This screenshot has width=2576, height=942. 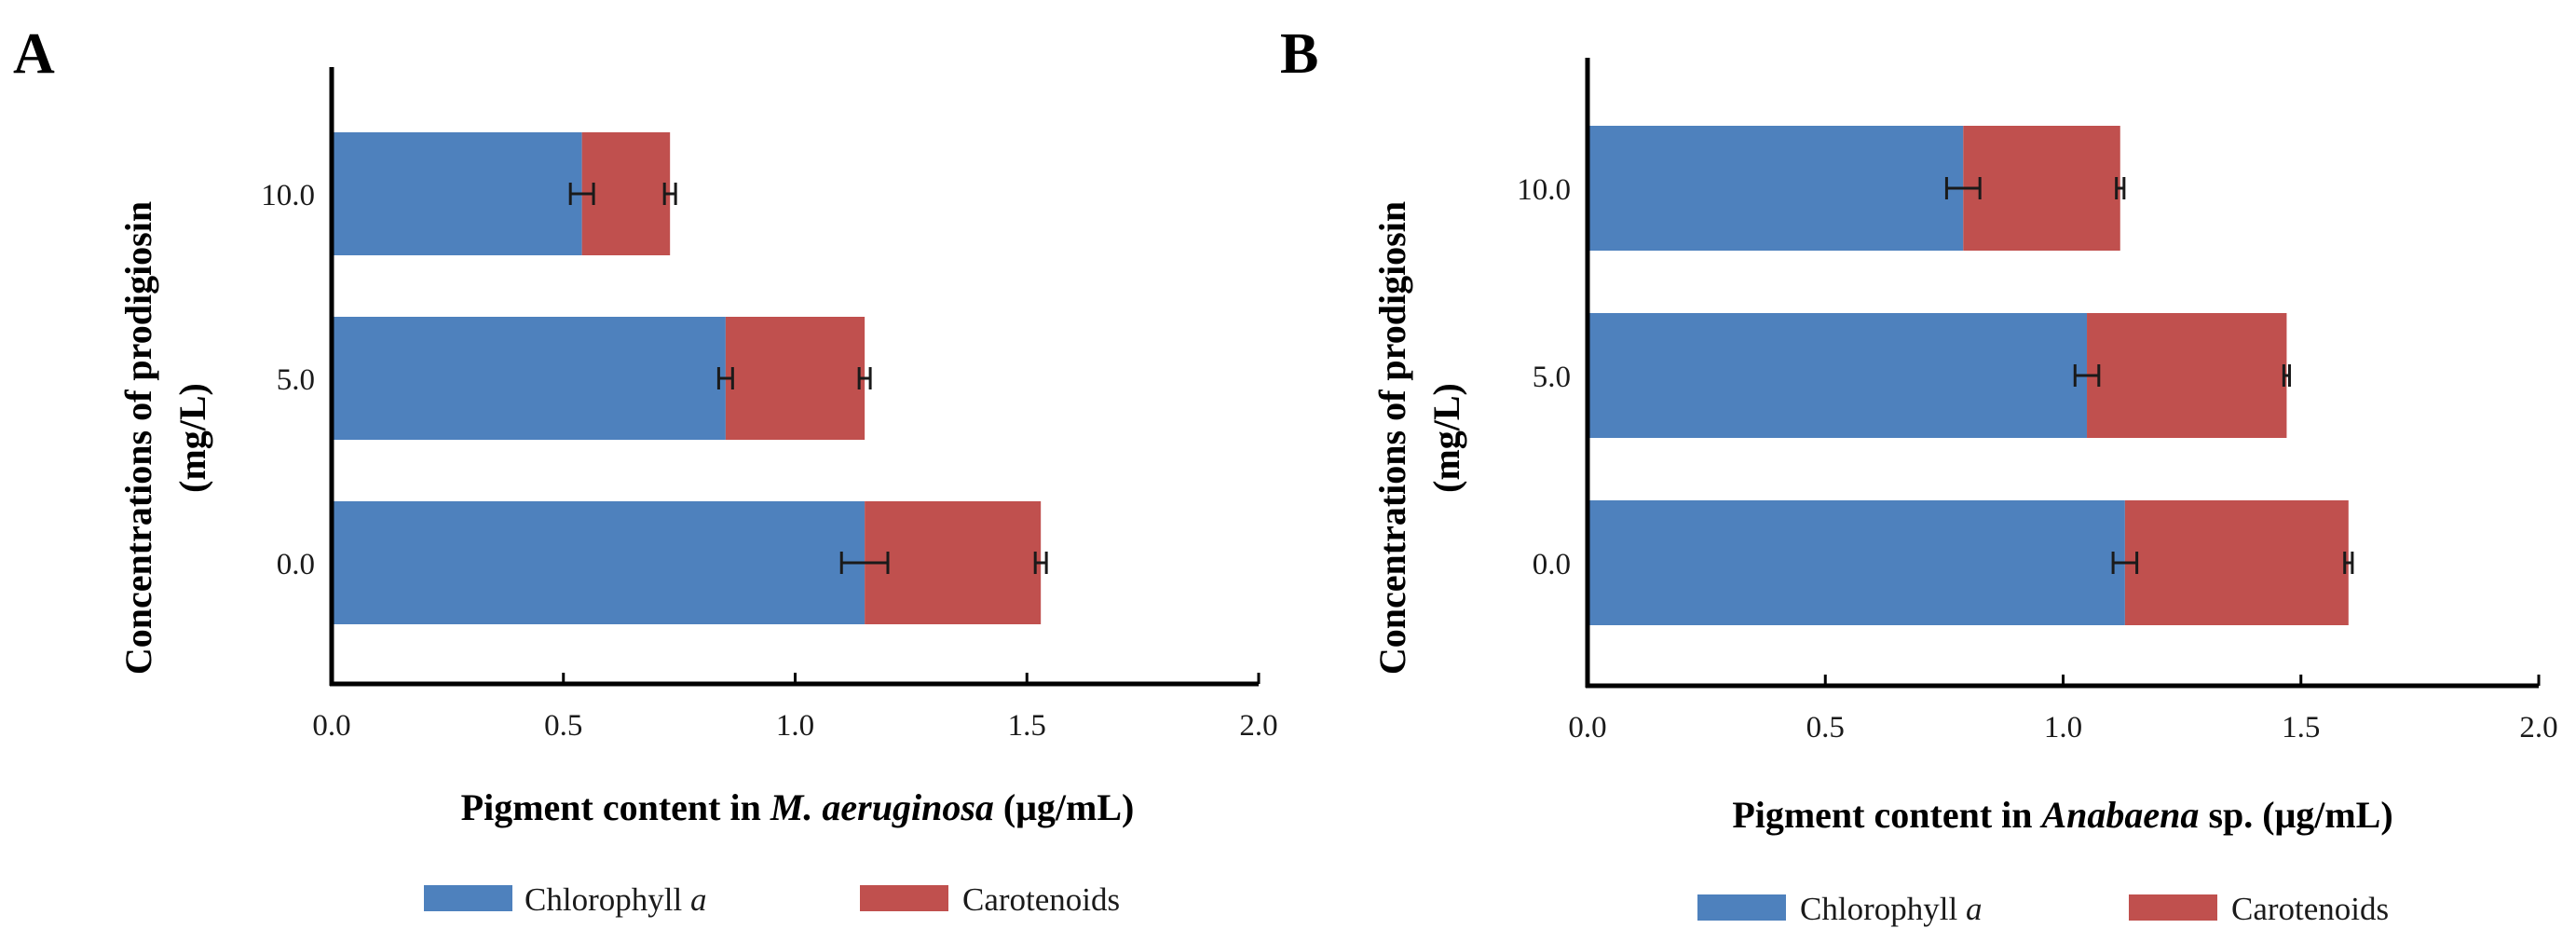 I want to click on x-axis-title-species: M. aeruginosa, so click(x=882, y=807).